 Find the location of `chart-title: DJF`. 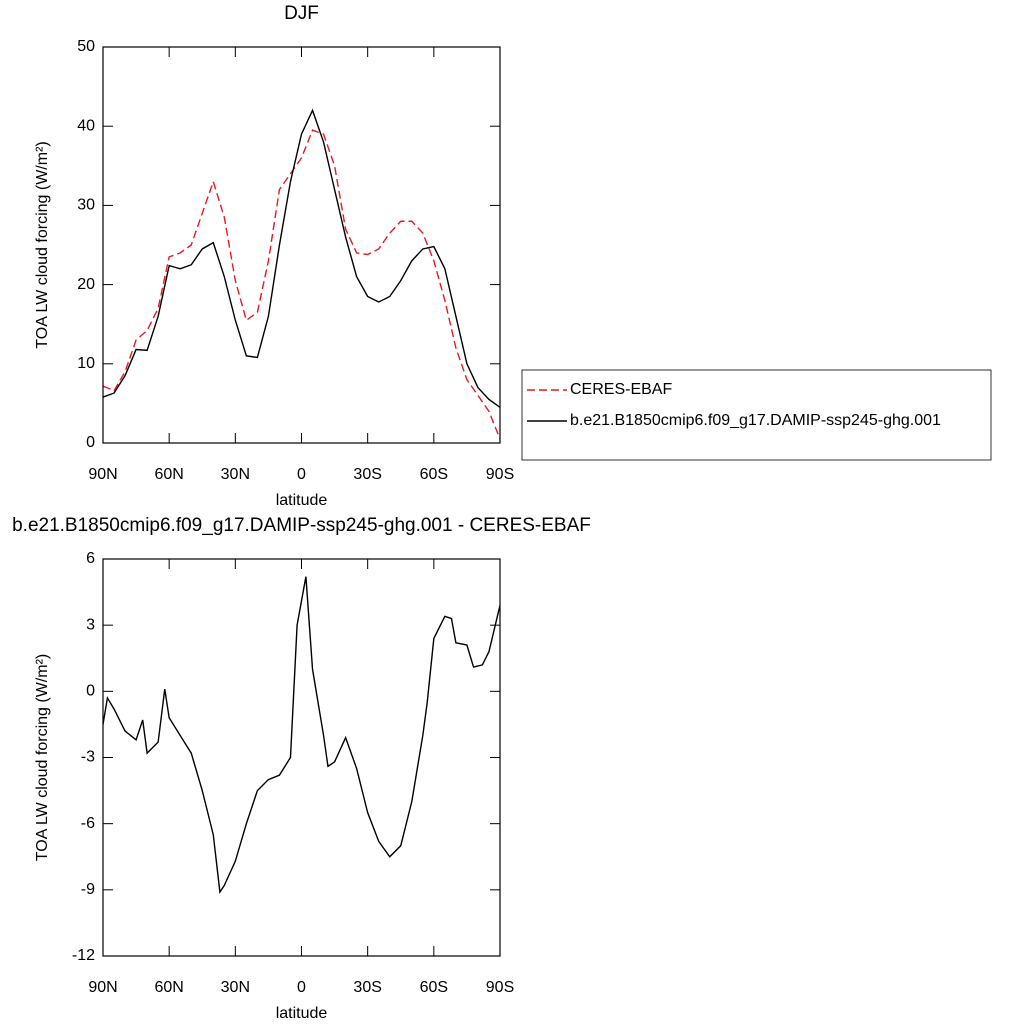

chart-title: DJF is located at coordinates (301, 13).